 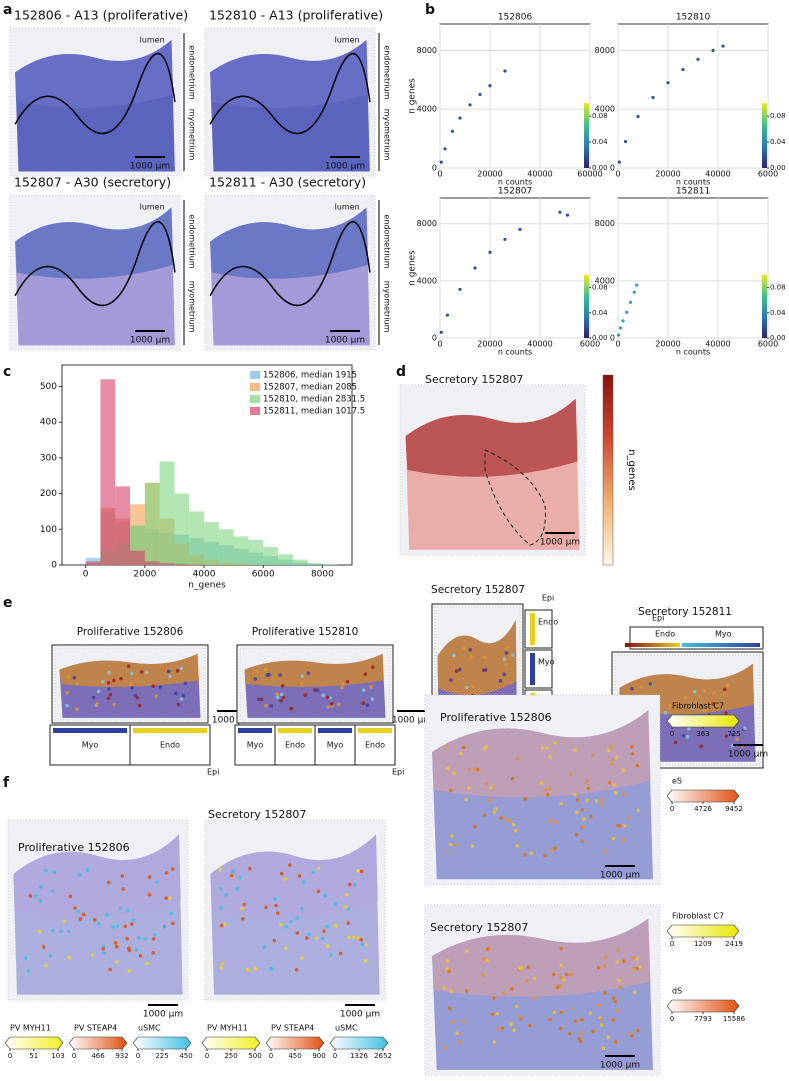 I want to click on legend-color, so click(x=255, y=730).